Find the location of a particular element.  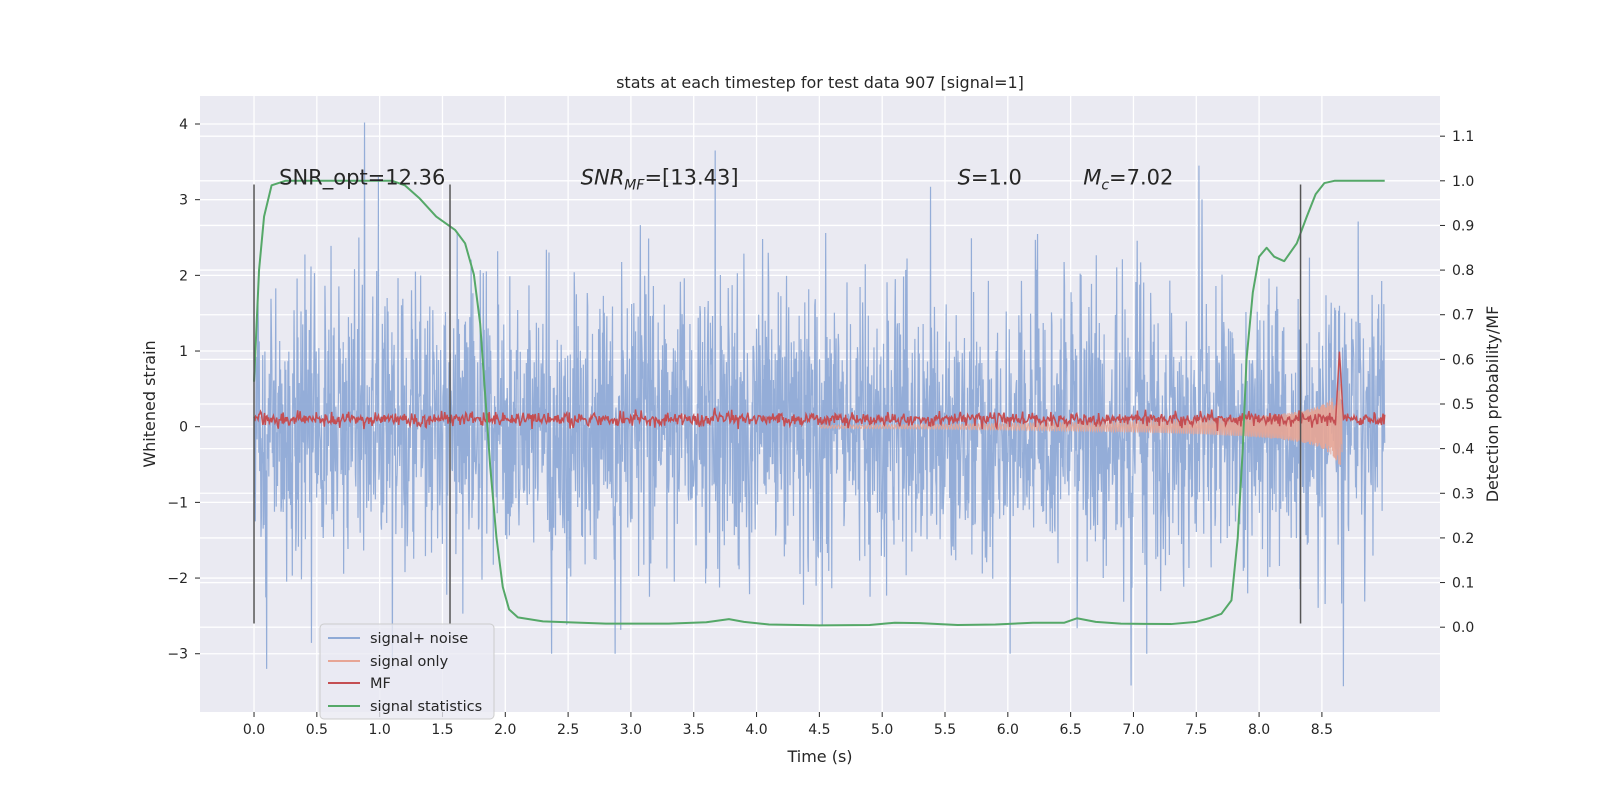

x-tick-label: 4.0 is located at coordinates (756, 730).